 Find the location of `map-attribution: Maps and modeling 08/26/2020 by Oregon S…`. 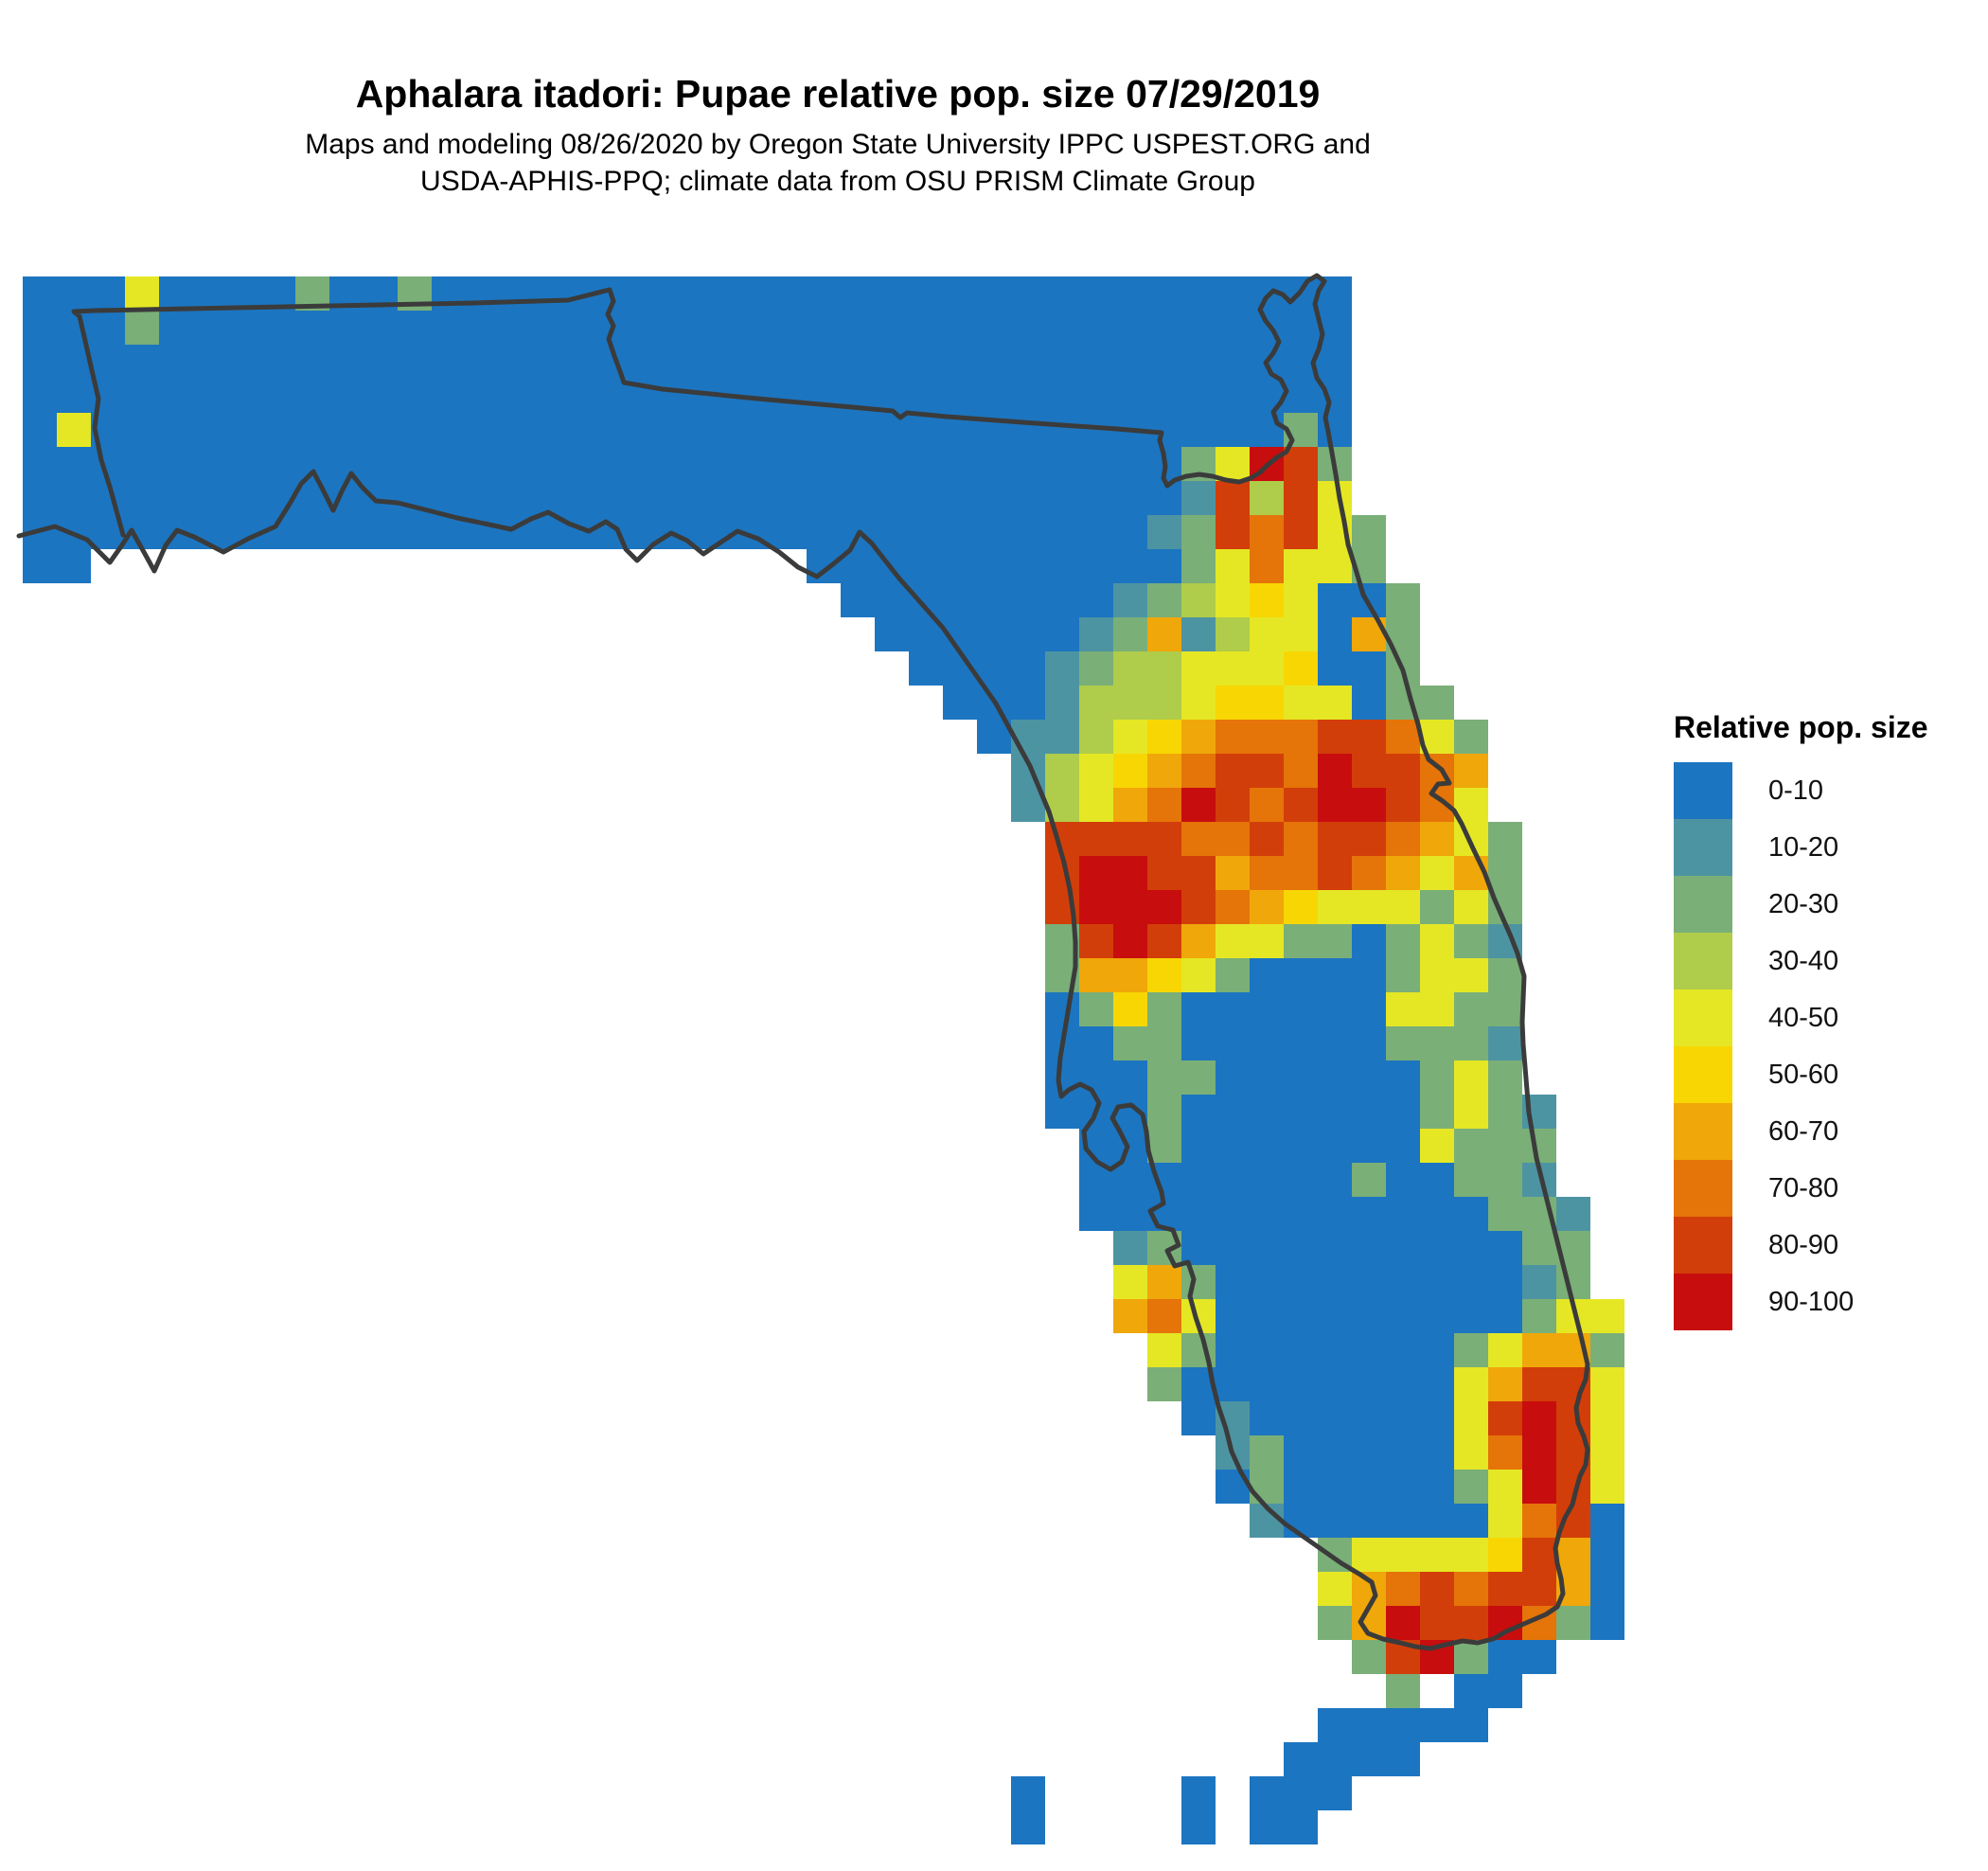

map-attribution: Maps and modeling 08/26/2020 by Oregon S… is located at coordinates (838, 163).